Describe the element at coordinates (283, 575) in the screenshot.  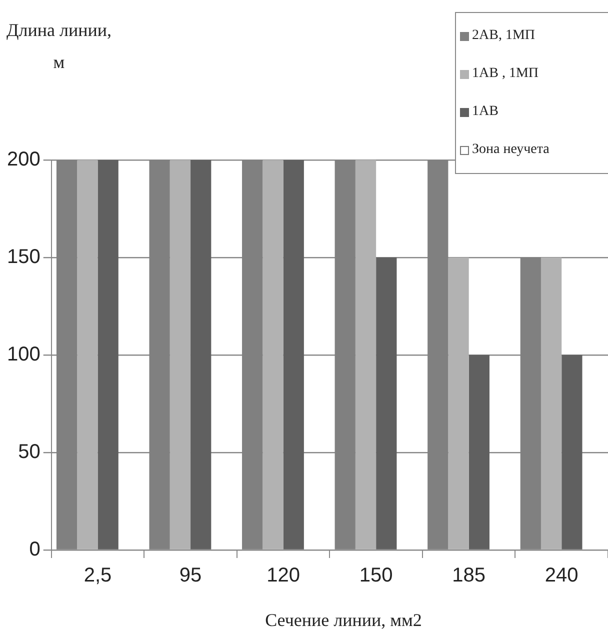
I see `x-tick-label: 120` at that location.